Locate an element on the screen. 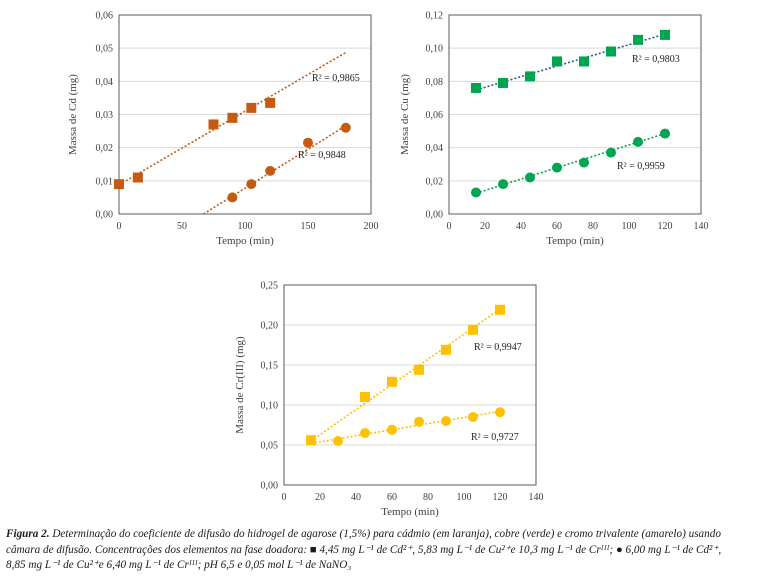 This screenshot has height=582, width=783. x-tick-label: 200 is located at coordinates (371, 226).